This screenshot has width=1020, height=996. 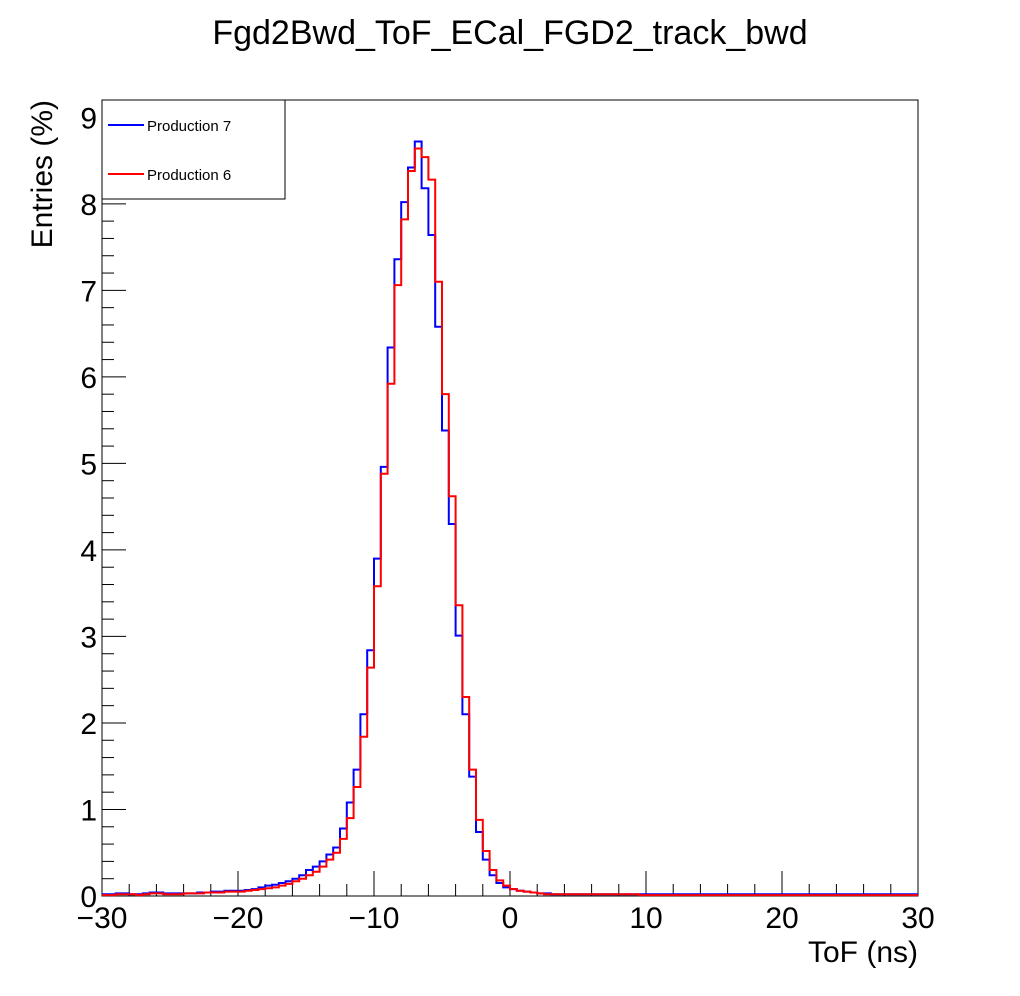 I want to click on y-tick-label: 3, so click(x=88, y=637).